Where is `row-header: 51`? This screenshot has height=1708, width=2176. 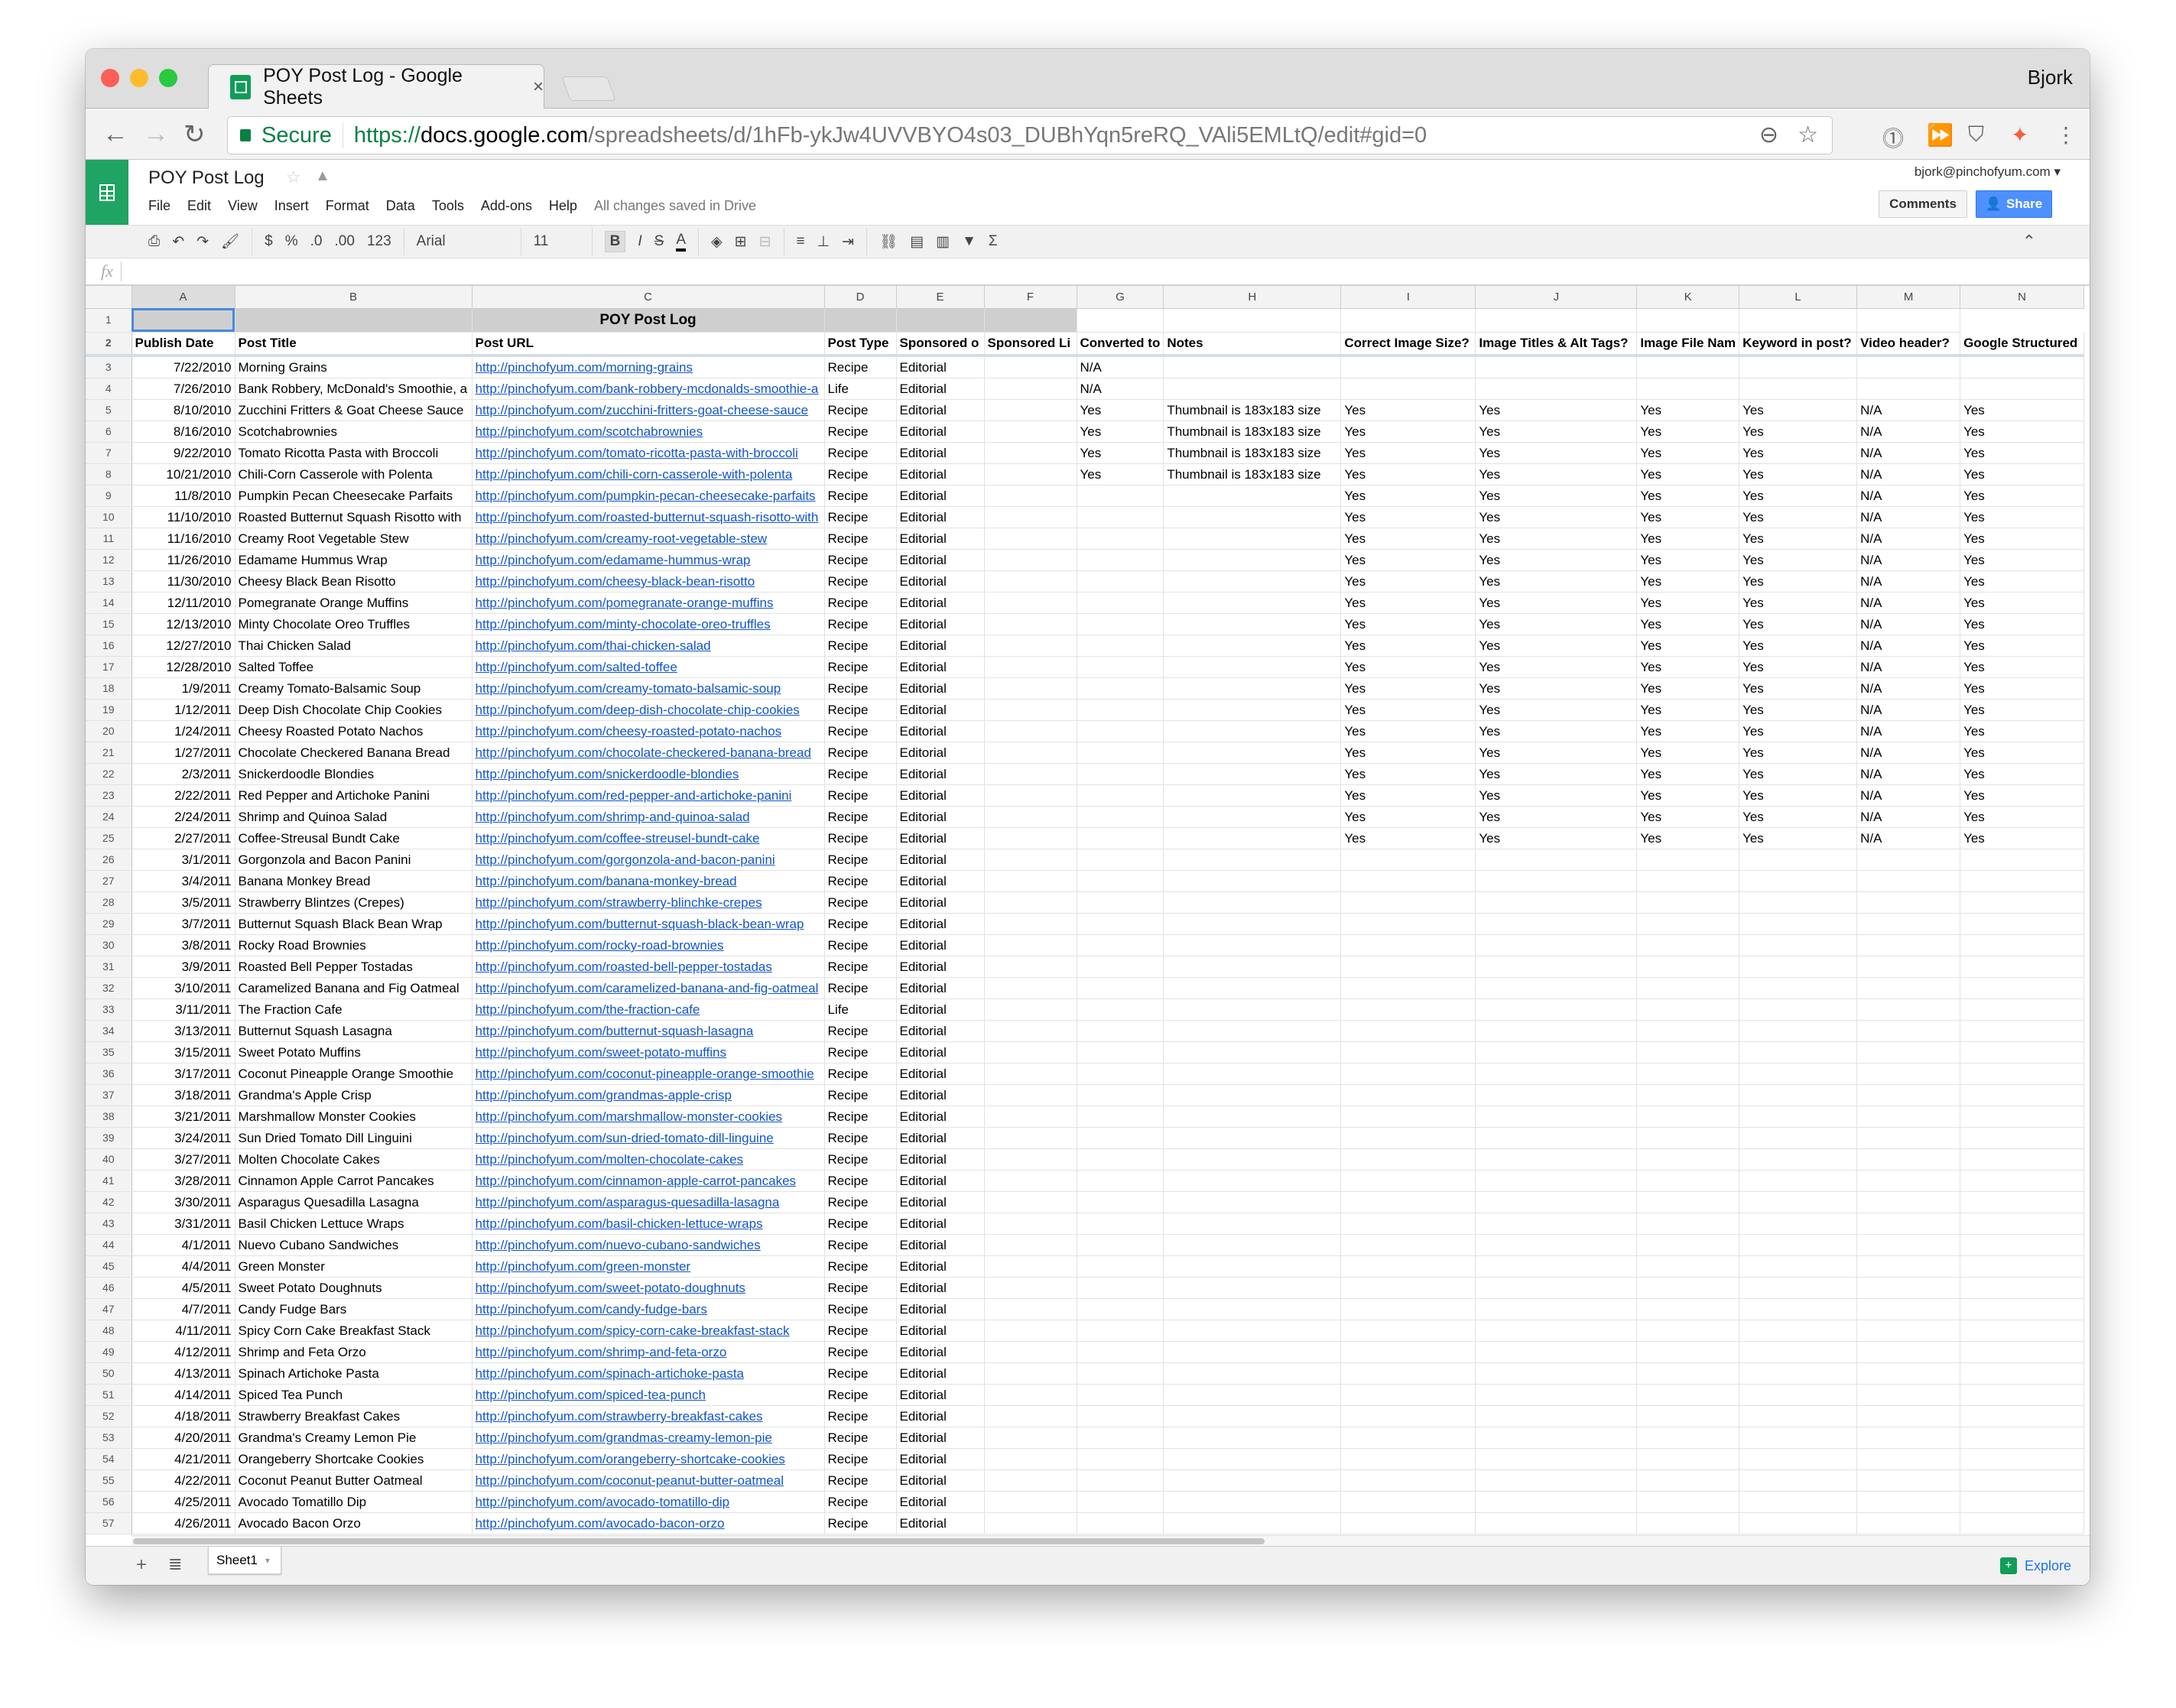
row-header: 51 is located at coordinates (109, 1395).